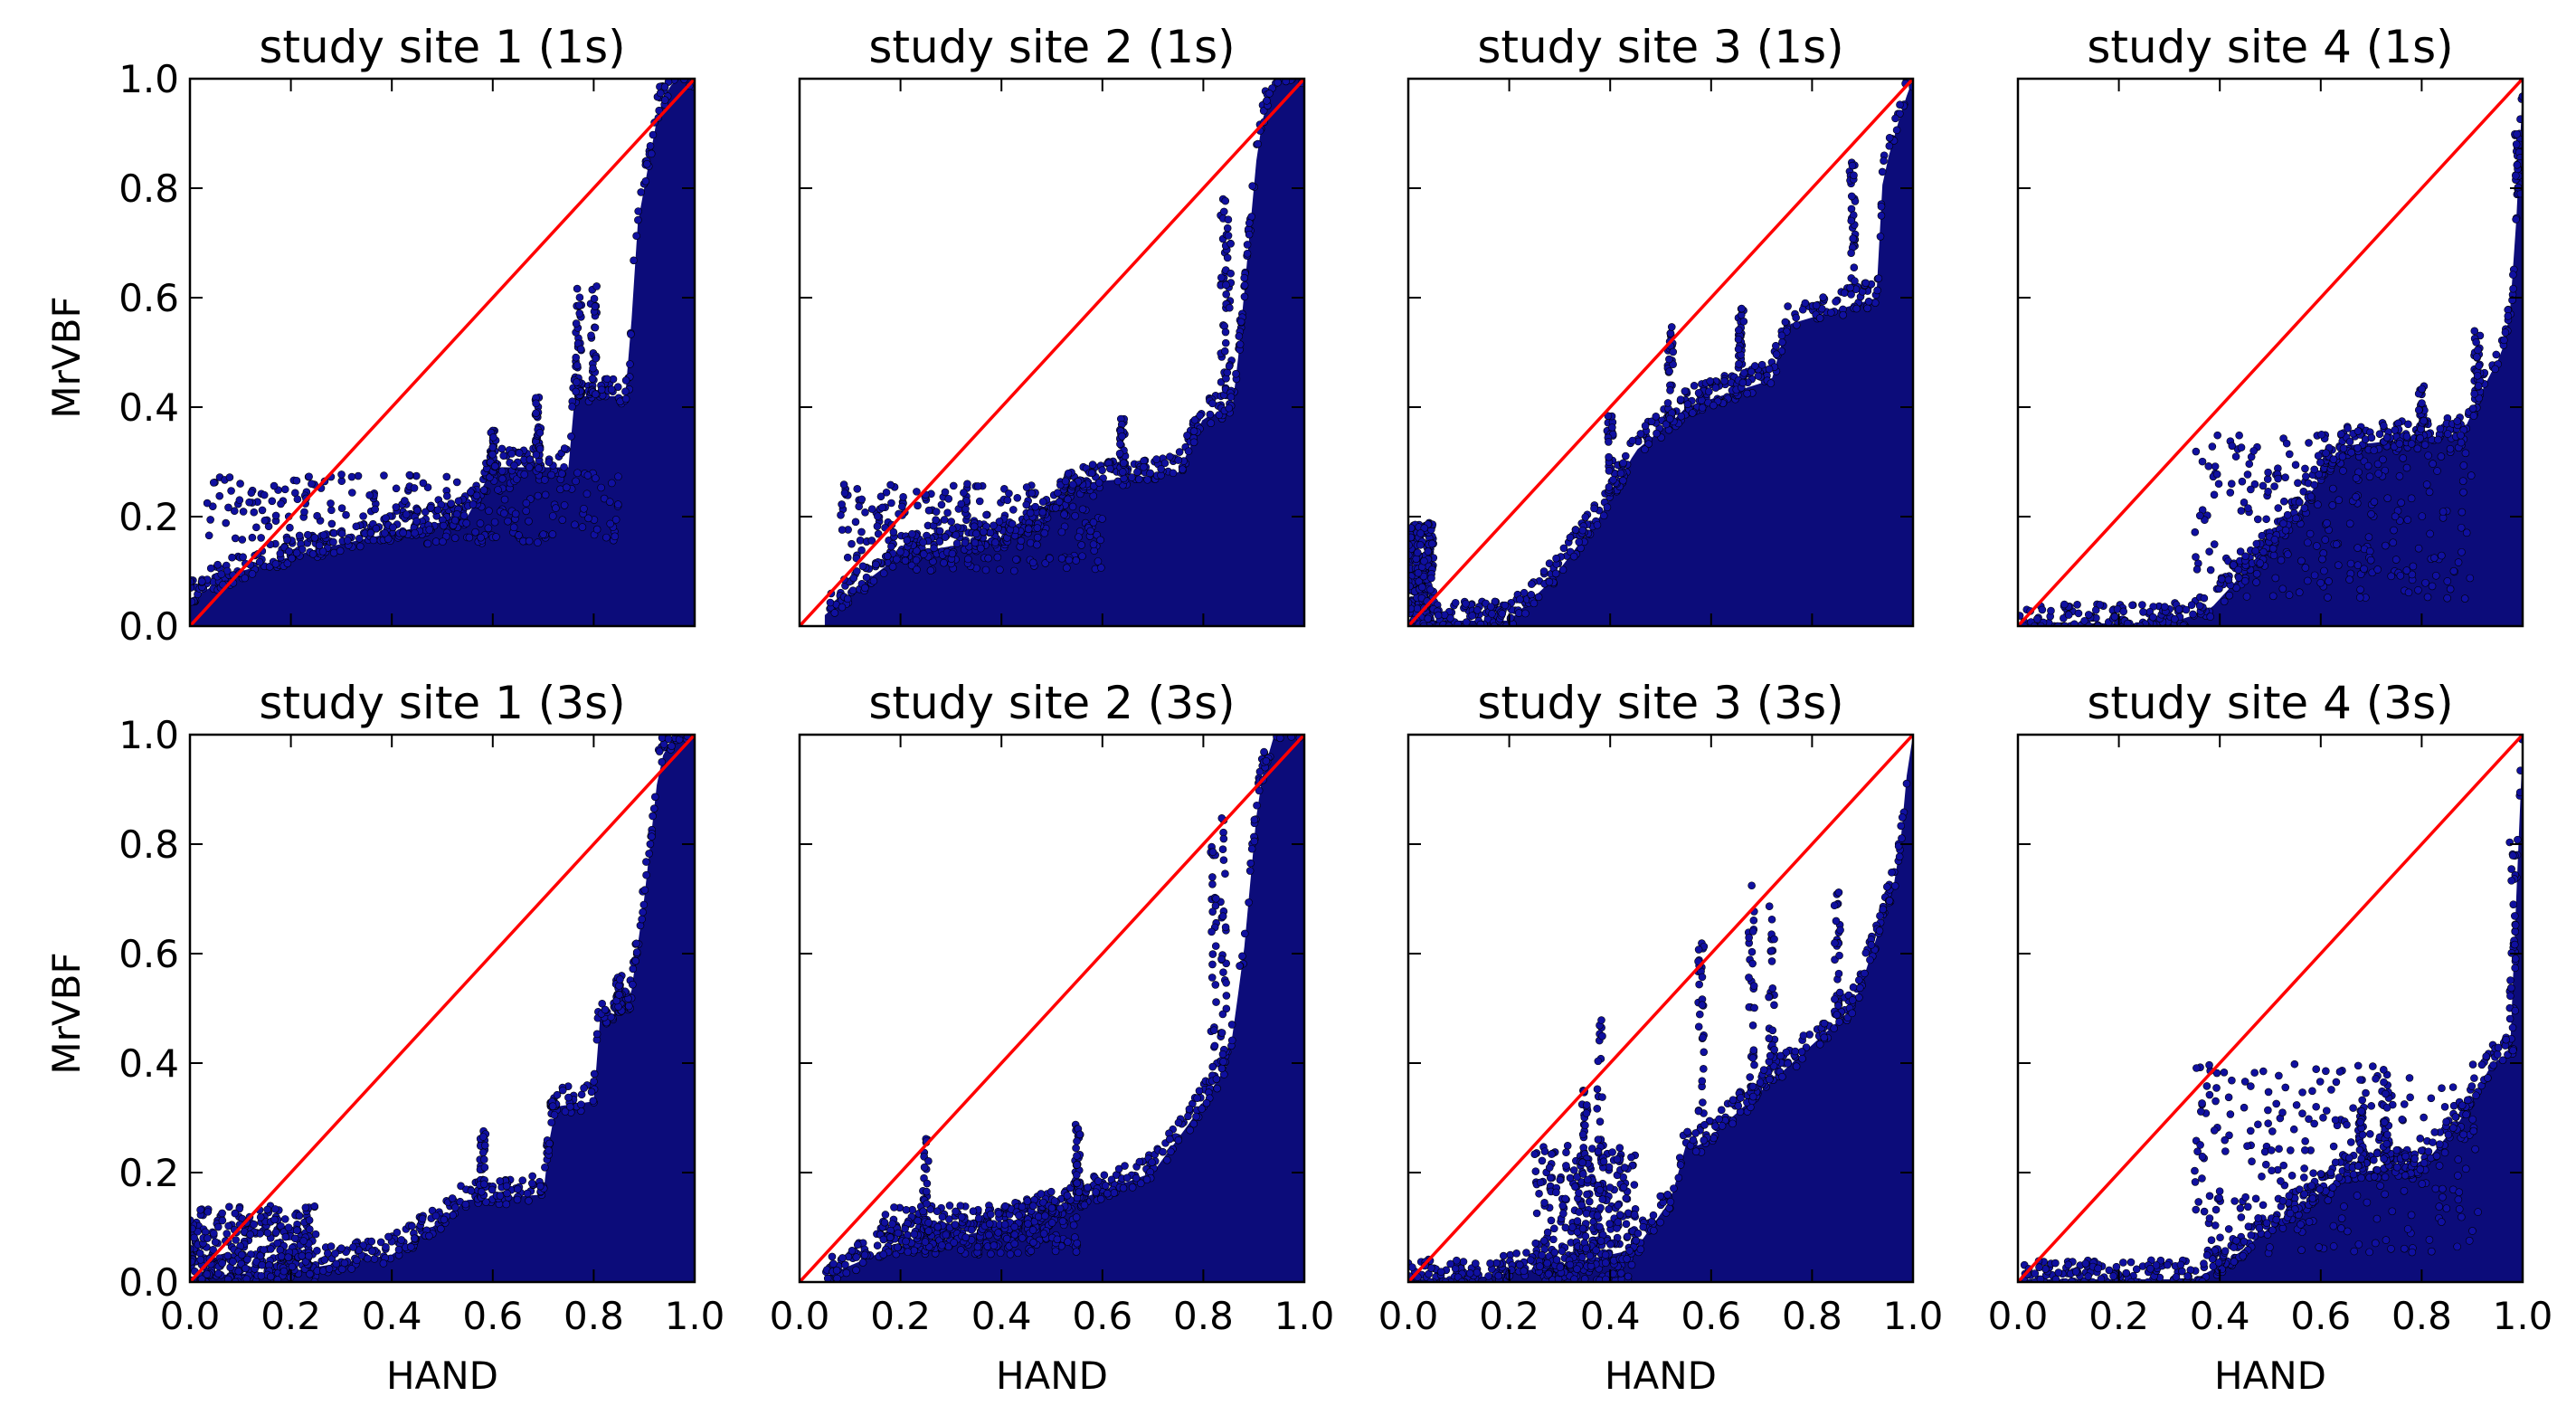  Describe the element at coordinates (1660, 47) in the screenshot. I see `panel-title: study site 3 (1s)` at that location.